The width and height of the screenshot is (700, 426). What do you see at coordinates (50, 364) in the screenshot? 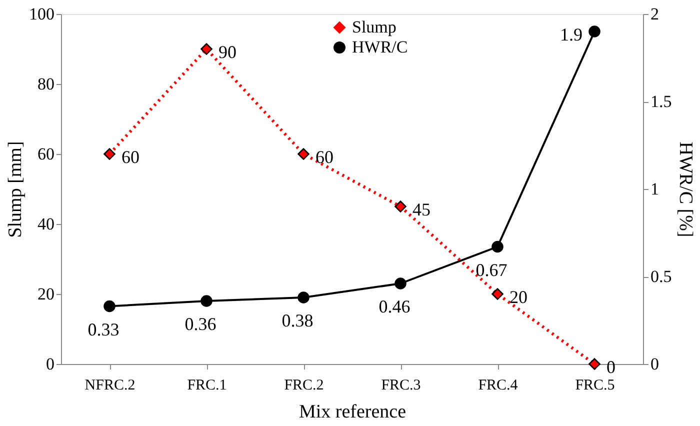
I see `y-tick-label: 0` at bounding box center [50, 364].